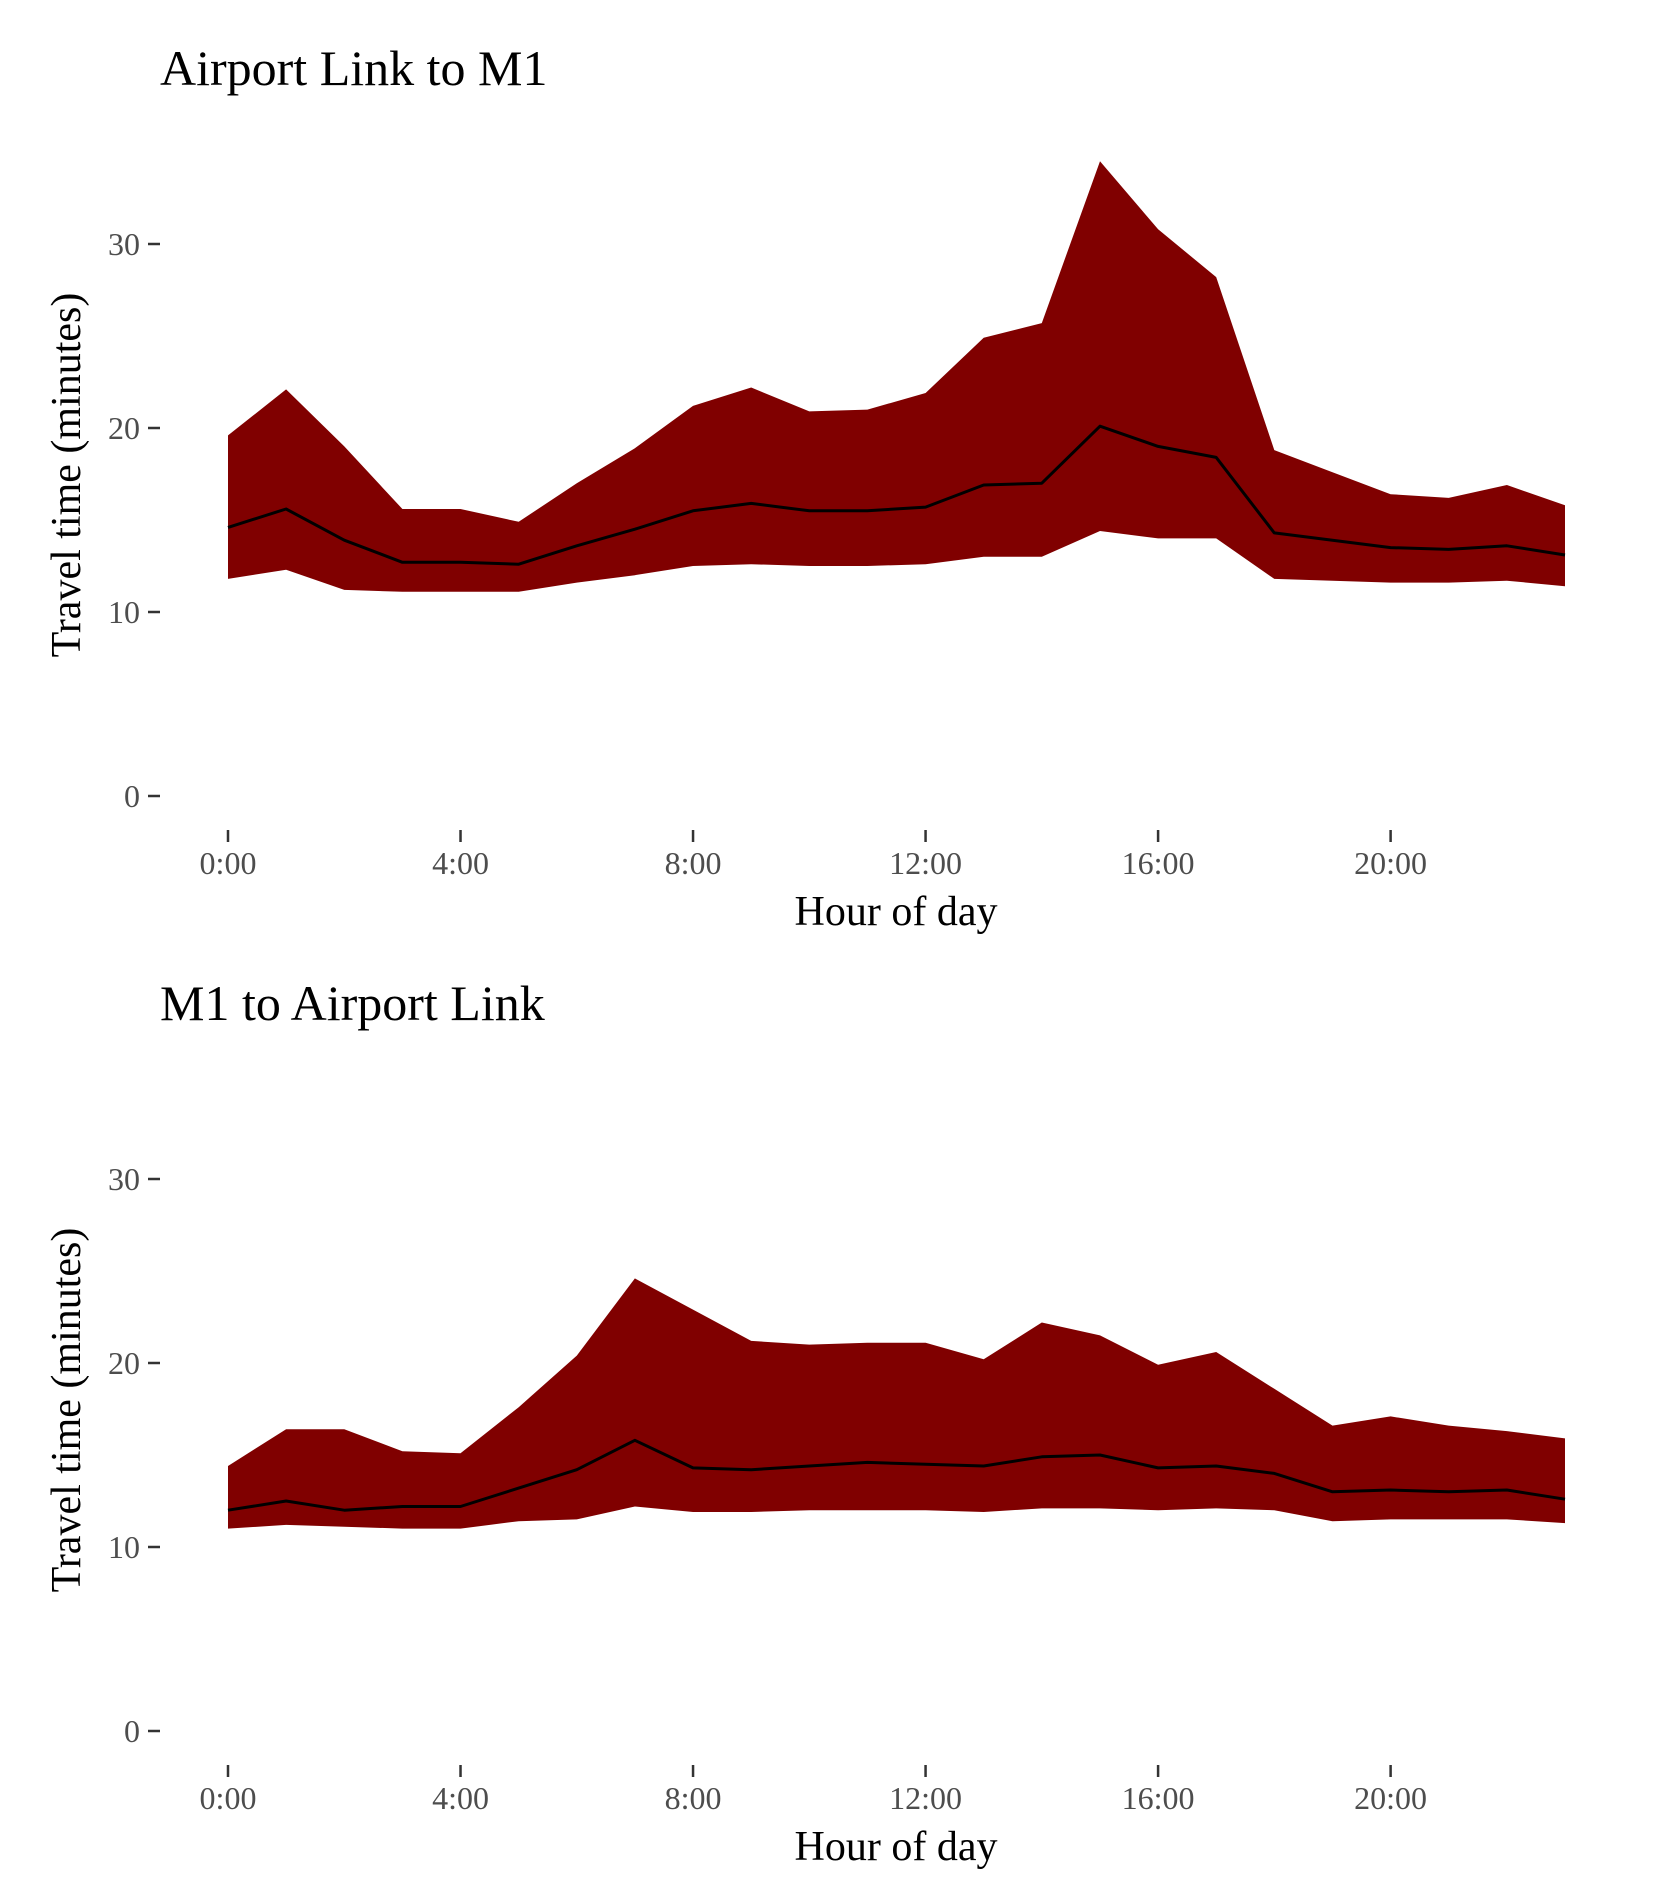  I want to click on chart-title: Airport Link to M1, so click(353, 68).